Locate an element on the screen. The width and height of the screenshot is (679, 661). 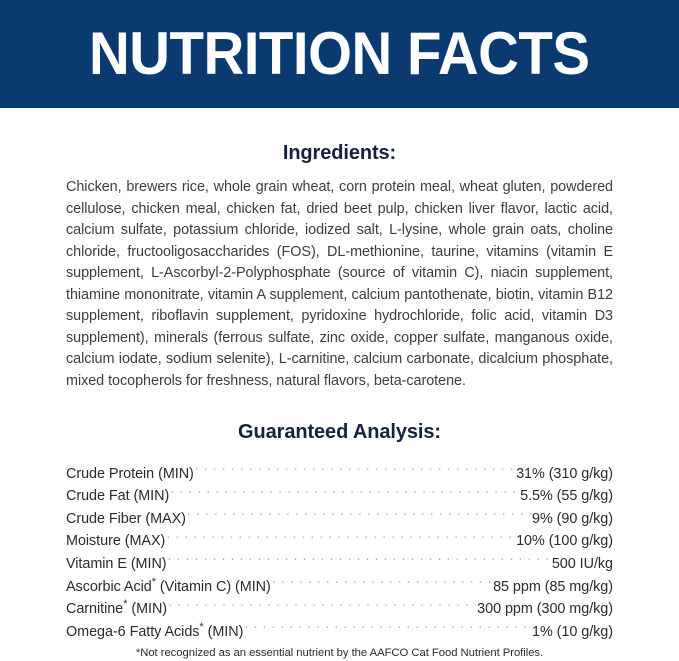
analysis-row: Moisture (MAX)10% (100 g/kg) is located at coordinates (339, 536).